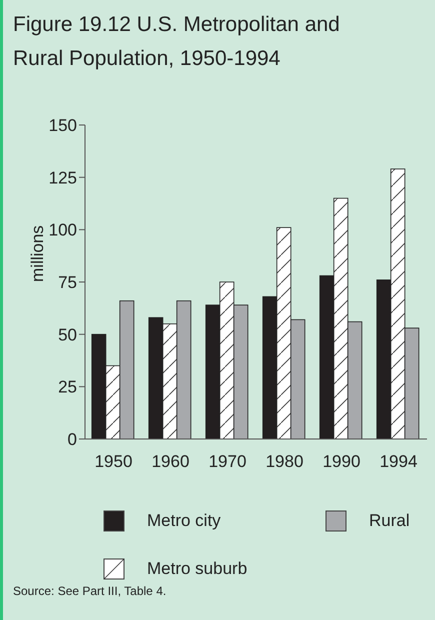  What do you see at coordinates (113, 462) in the screenshot?
I see `x-tick-label: 1950` at bounding box center [113, 462].